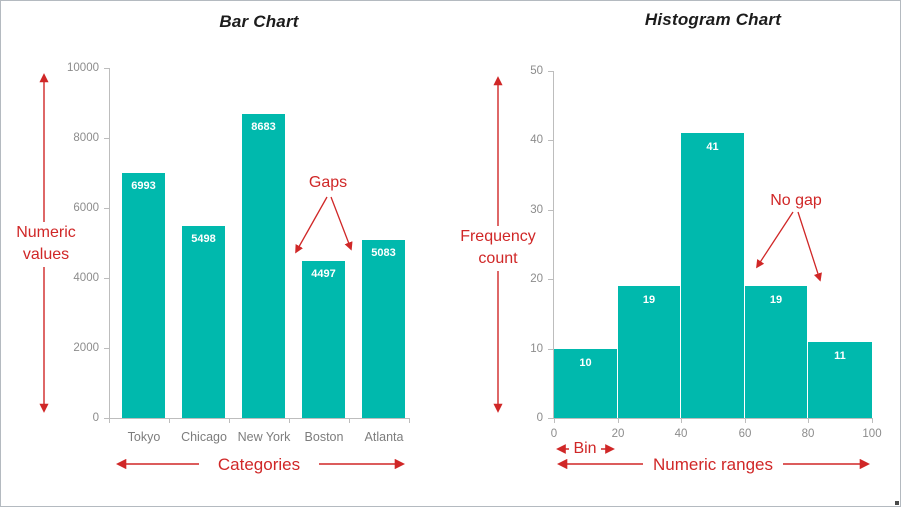 This screenshot has width=901, height=507. Describe the element at coordinates (383, 329) in the screenshot. I see `bar-chart-bar-atlanta` at that location.